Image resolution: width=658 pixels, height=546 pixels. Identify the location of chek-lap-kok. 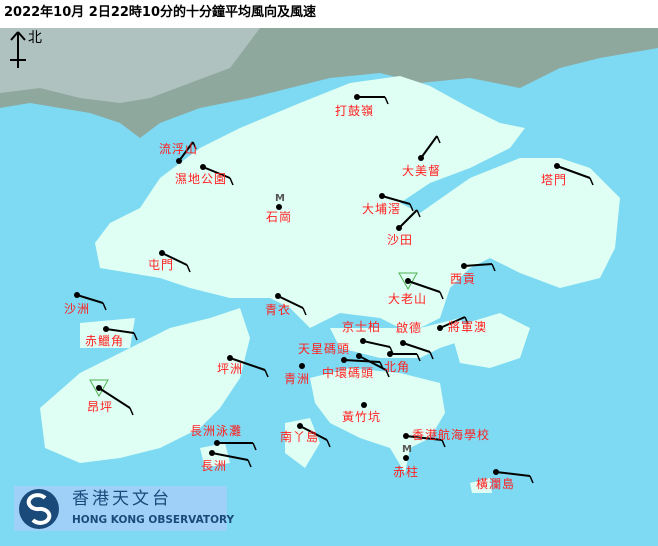
(107, 333).